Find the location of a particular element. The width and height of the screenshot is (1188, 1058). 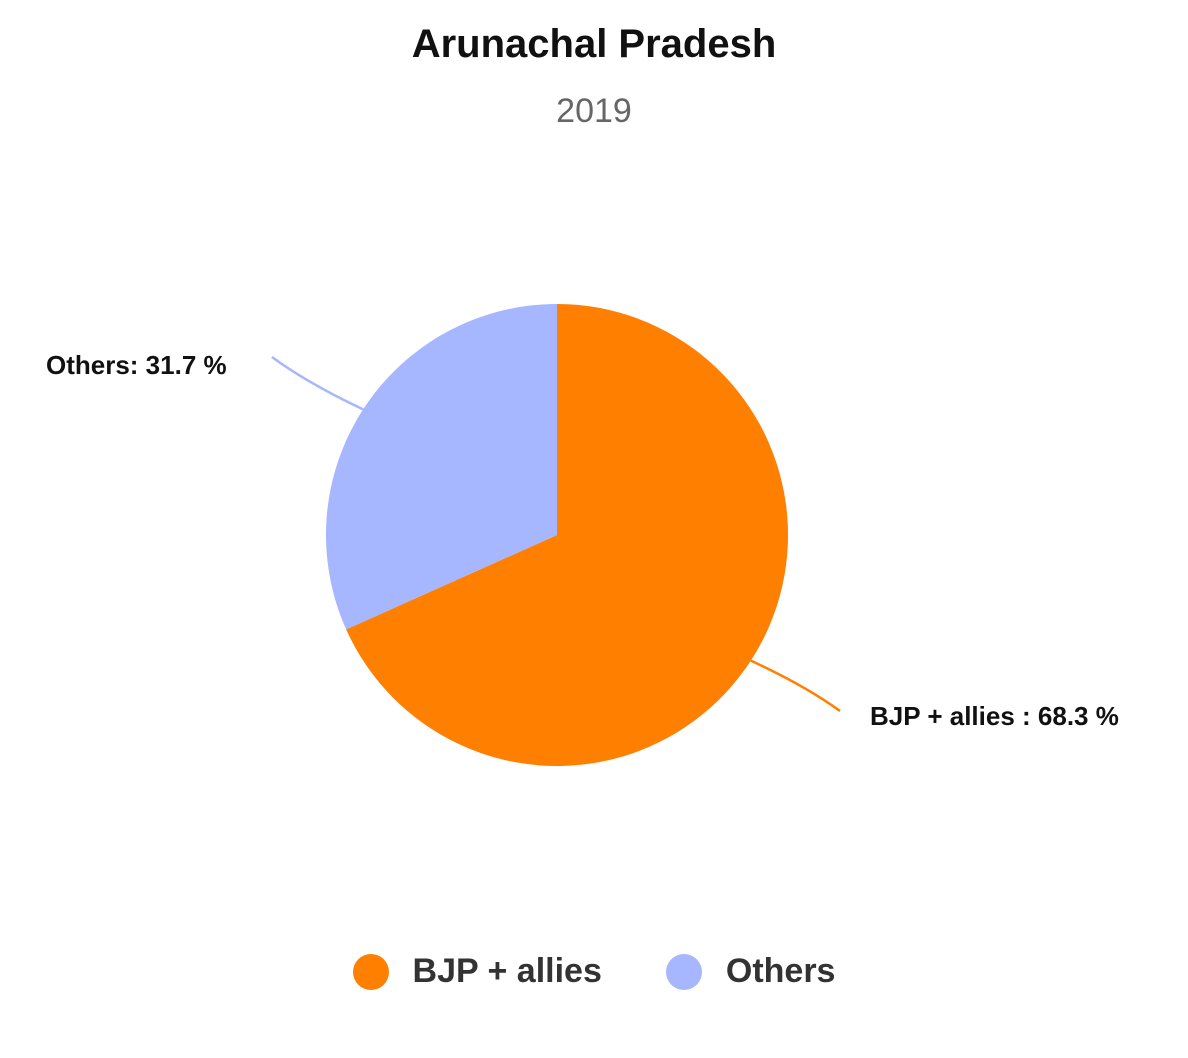

leader-line-bjp-allies is located at coordinates (795, 686).